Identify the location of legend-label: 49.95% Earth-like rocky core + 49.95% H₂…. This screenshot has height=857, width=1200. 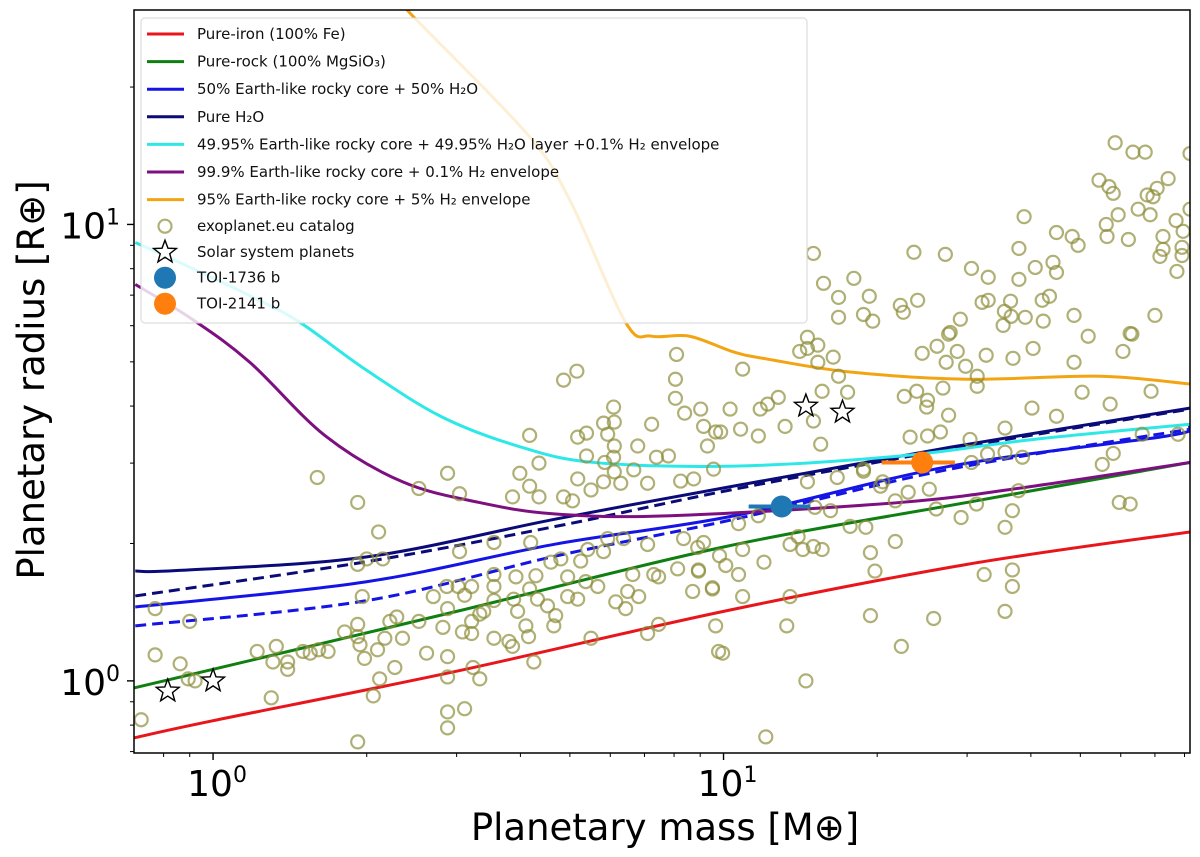
(458, 144).